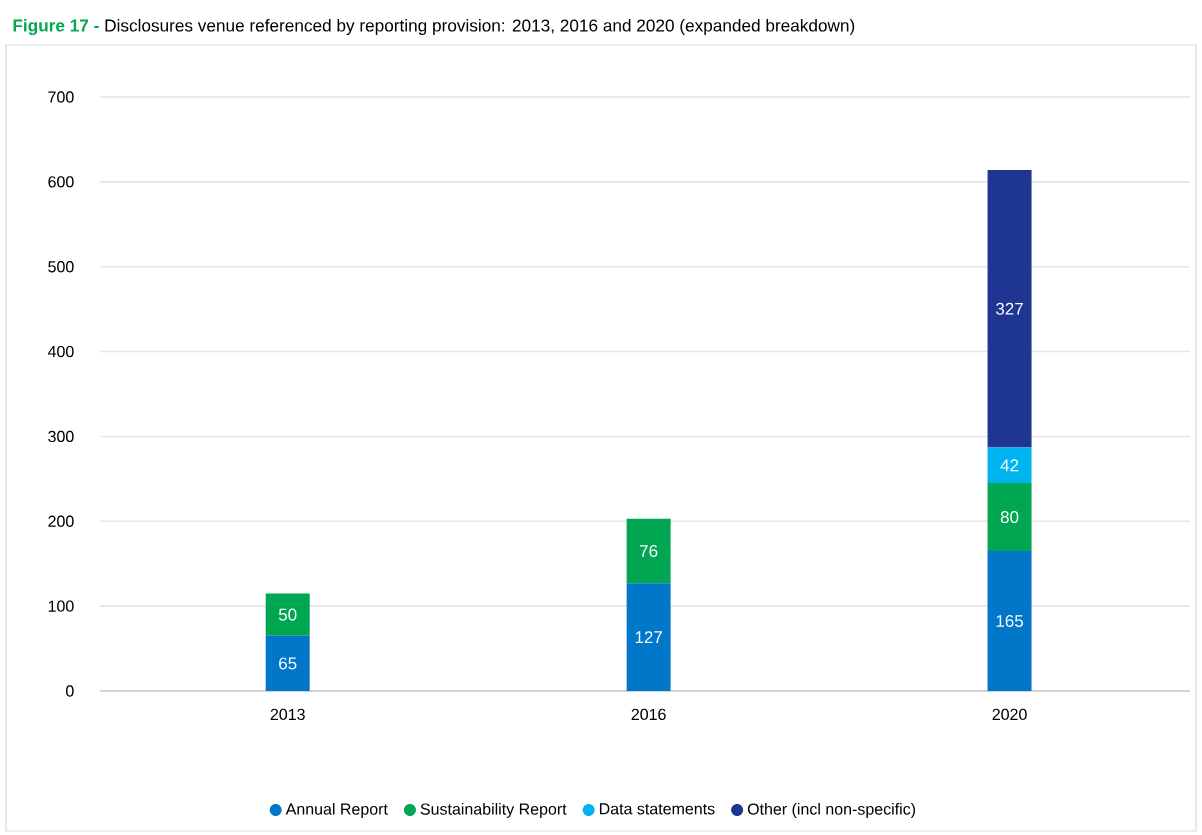 The height and width of the screenshot is (835, 1202). What do you see at coordinates (61, 436) in the screenshot?
I see `y-tick-label: 300` at bounding box center [61, 436].